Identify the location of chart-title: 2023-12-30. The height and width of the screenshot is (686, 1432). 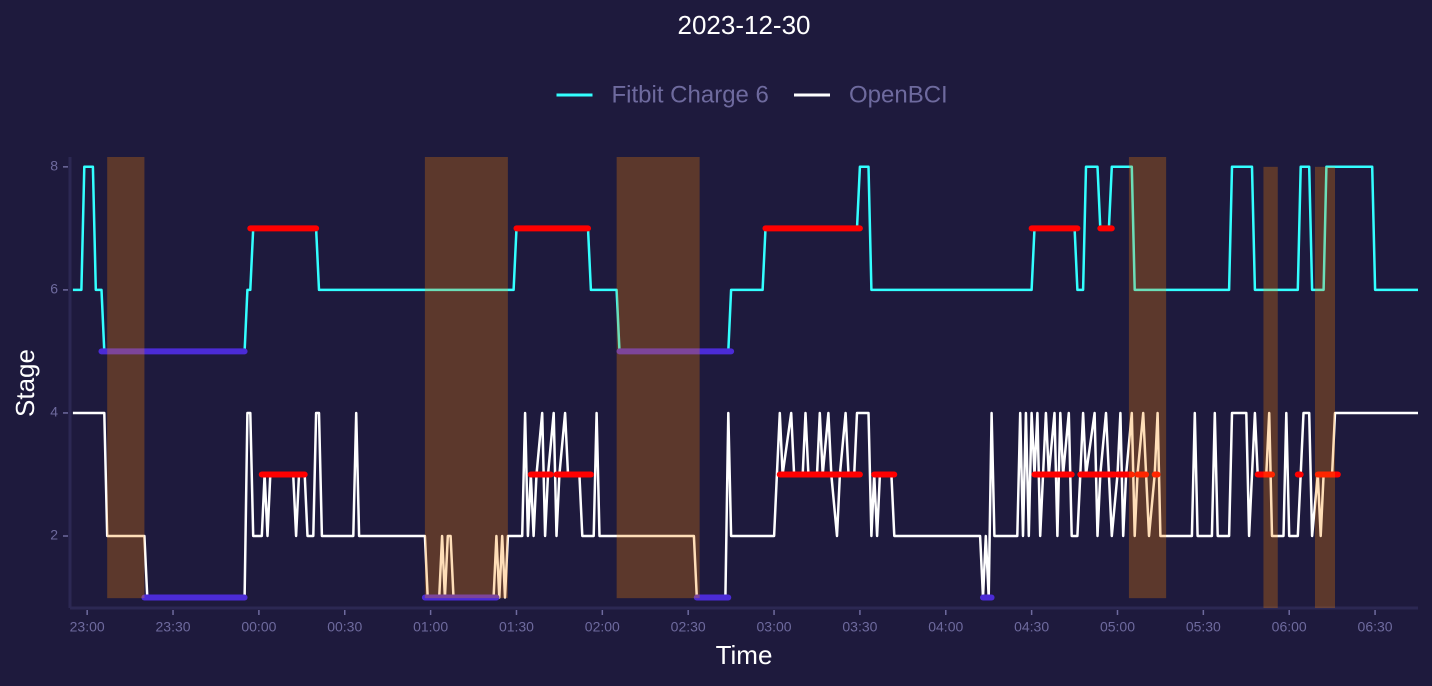
(744, 25).